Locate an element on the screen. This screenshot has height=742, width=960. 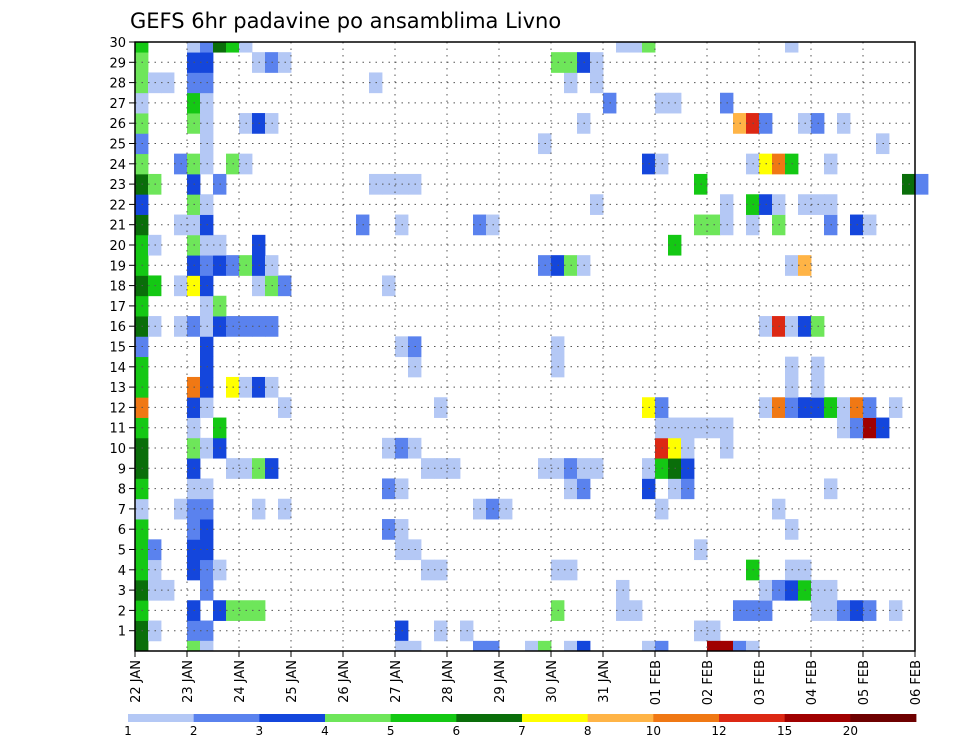
x-tick-label: 30 JAN is located at coordinates (552, 681).